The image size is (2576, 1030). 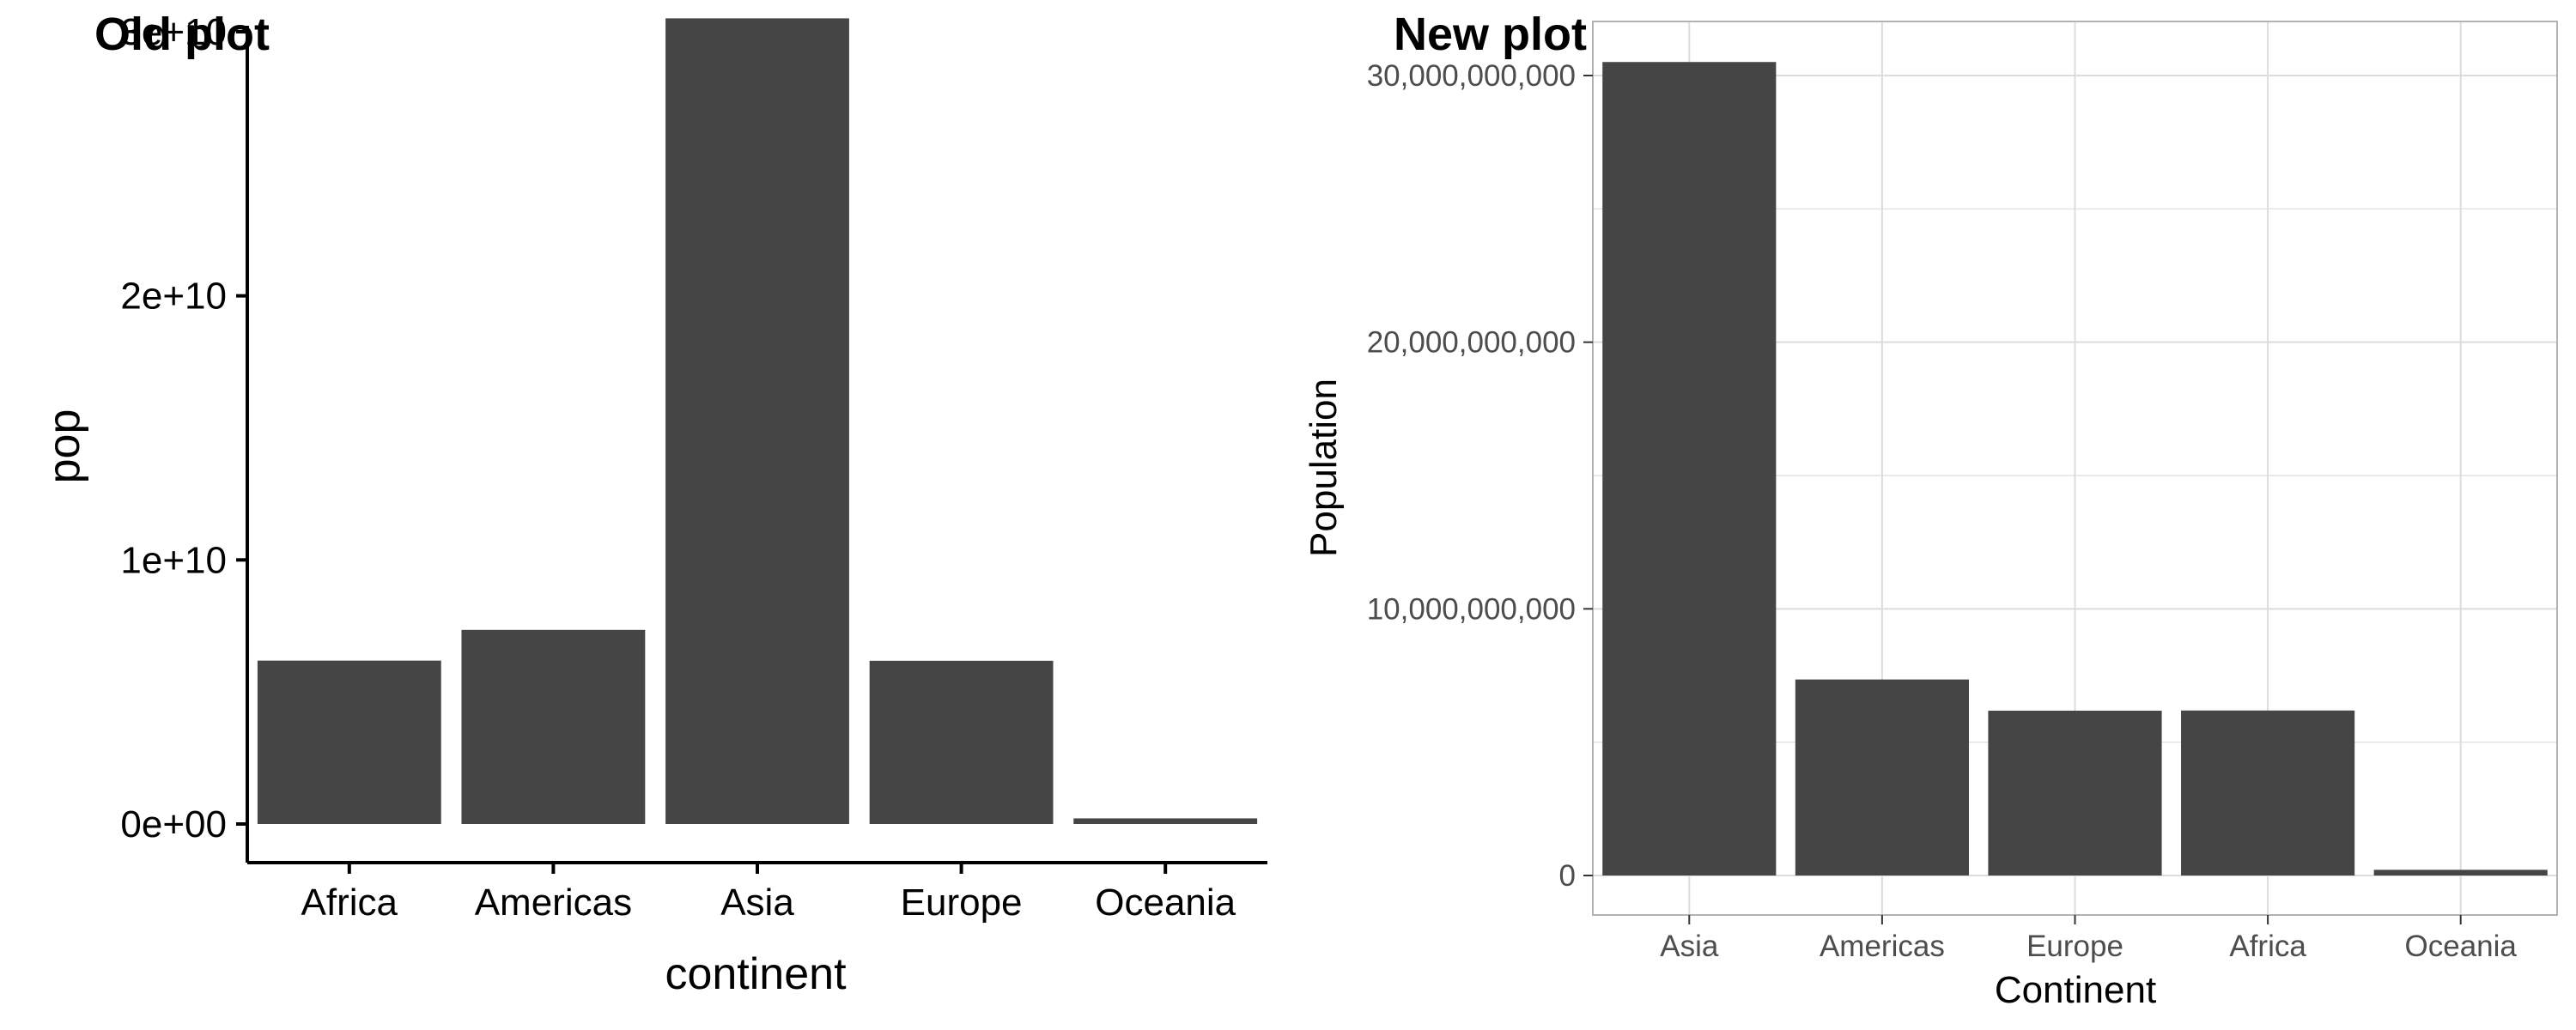 I want to click on old-plot-title: Old plot, so click(x=182, y=34).